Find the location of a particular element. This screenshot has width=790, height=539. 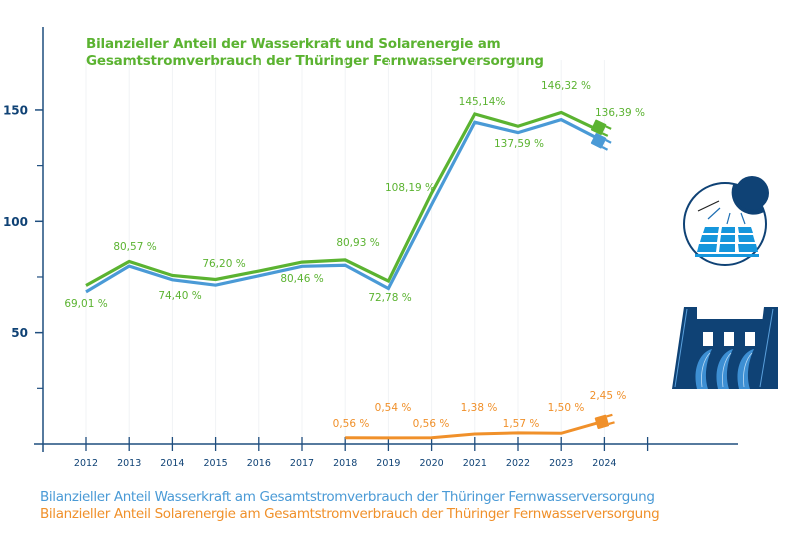

x-tick-label: 2018 is located at coordinates (345, 463).